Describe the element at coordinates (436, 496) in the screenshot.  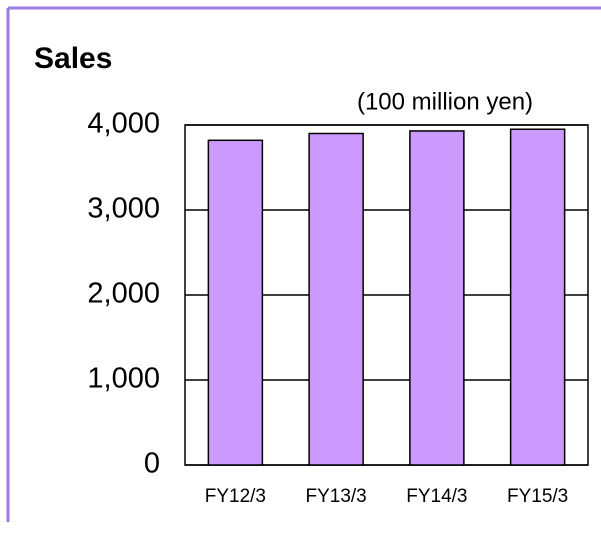
I see `x-tick-label: FY14/3` at that location.